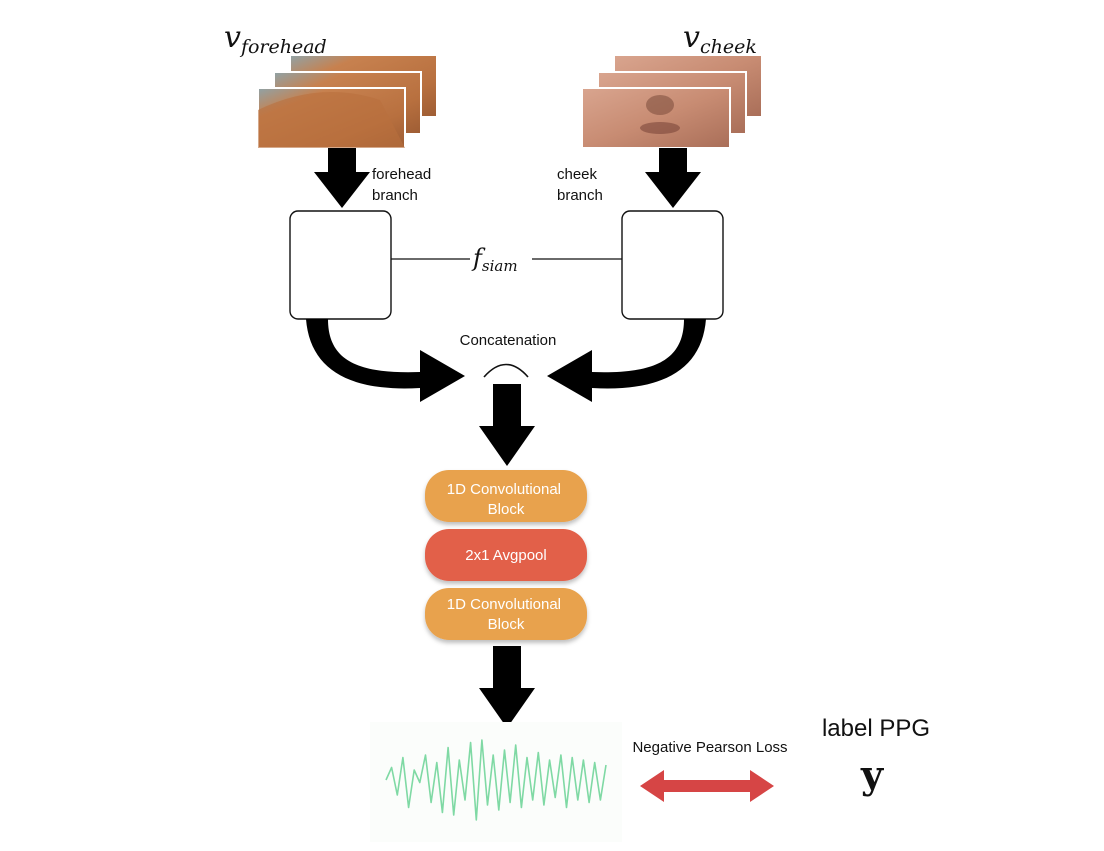  Describe the element at coordinates (673, 178) in the screenshot. I see `cheek-down-arrow` at that location.